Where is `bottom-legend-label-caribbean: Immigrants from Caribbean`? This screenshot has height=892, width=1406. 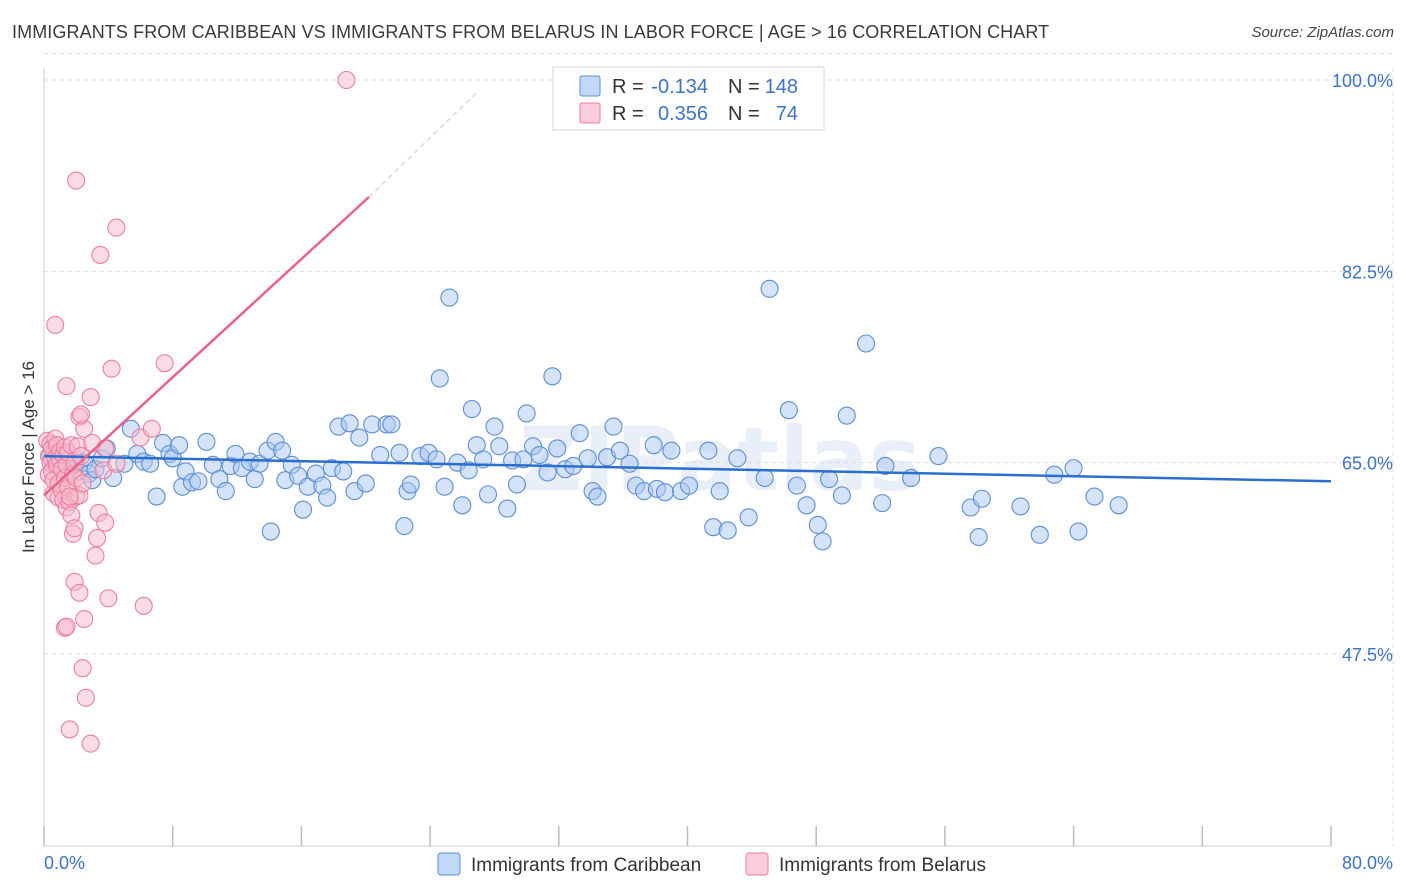
bottom-legend-label-caribbean: Immigrants from Caribbean is located at coordinates (586, 865).